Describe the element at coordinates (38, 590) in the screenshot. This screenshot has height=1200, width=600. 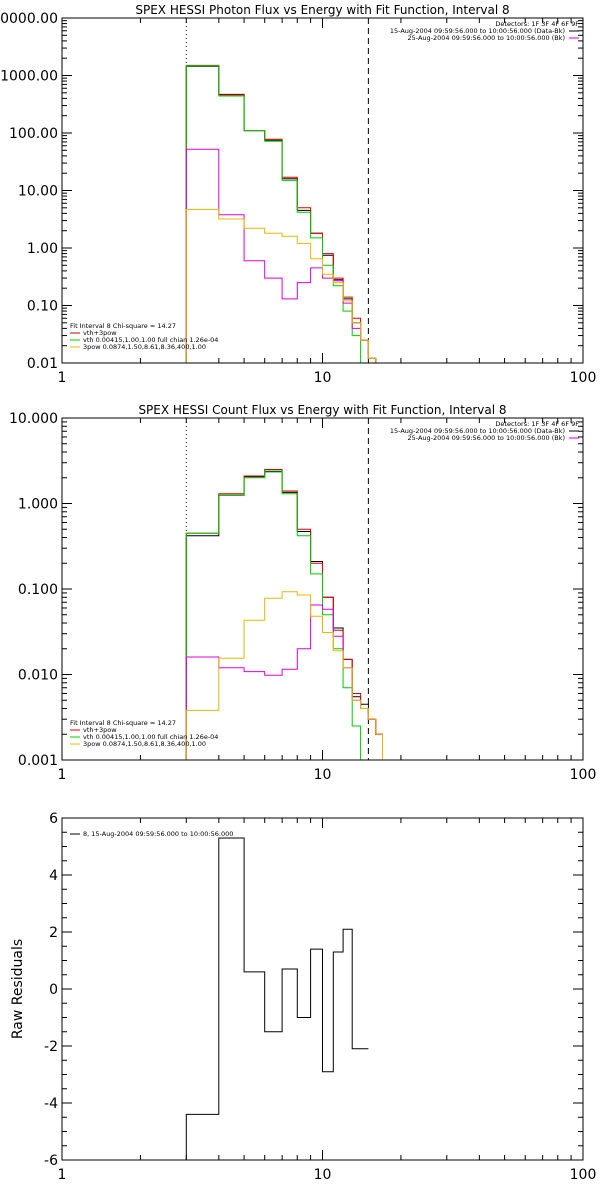
I see `y-tick-label: 0.100` at that location.